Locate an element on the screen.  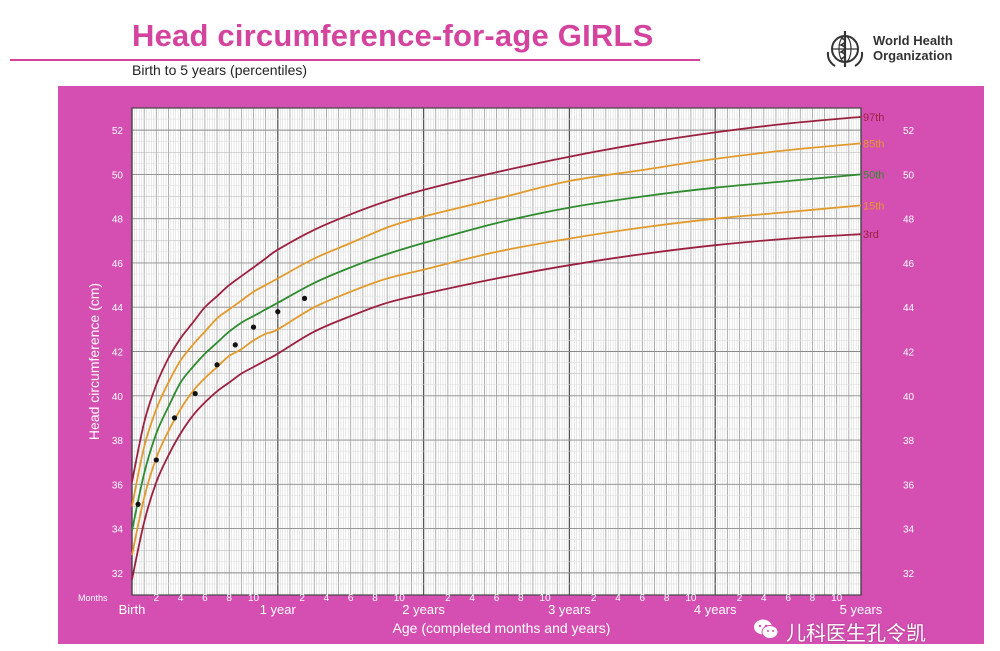
x-tick-label: 1 year is located at coordinates (278, 609).